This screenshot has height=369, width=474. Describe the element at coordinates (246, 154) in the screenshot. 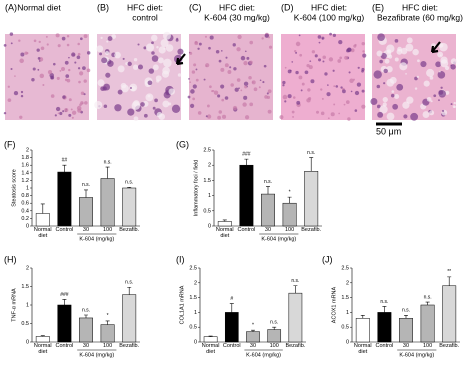

I see `significance-label: ###` at that location.